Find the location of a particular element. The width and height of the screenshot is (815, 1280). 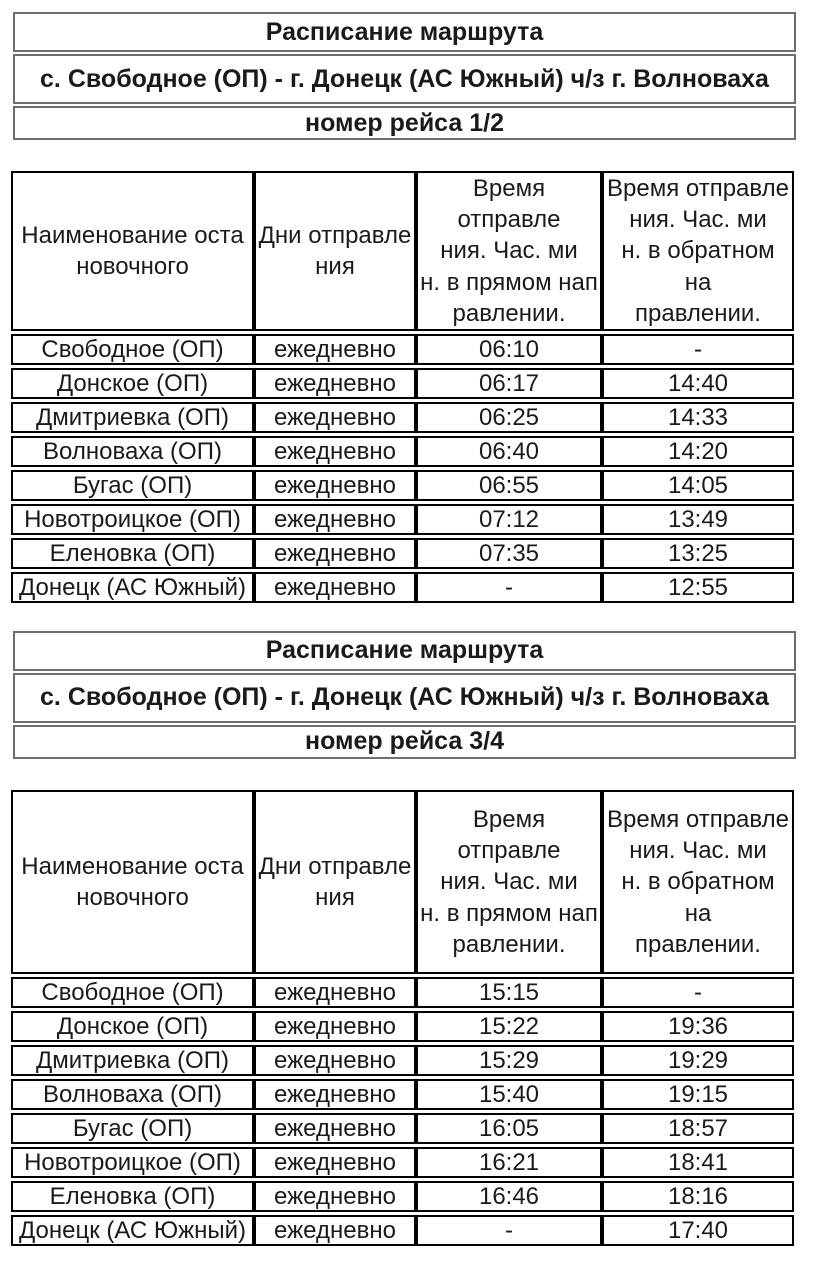

table-row: Свободное (ОП) ежедневно 06:10 - is located at coordinates (402, 349).